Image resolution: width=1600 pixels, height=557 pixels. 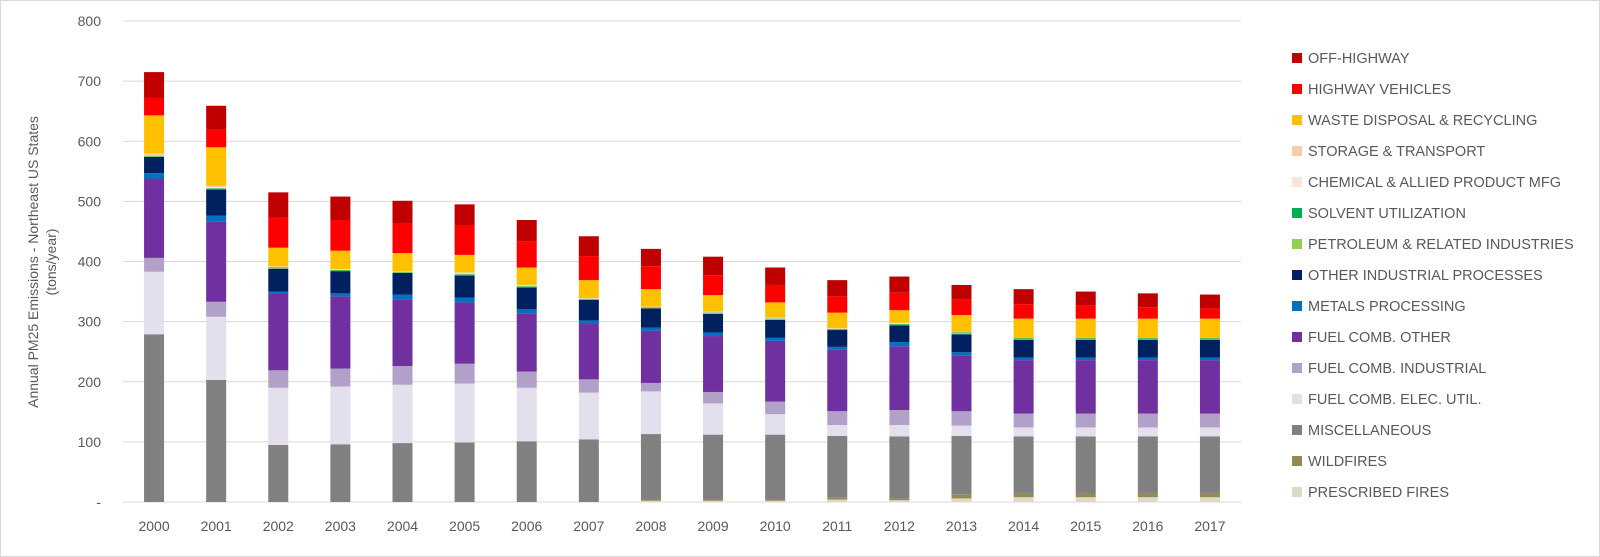 I want to click on bar-segment-solvent-utilization-2015, so click(x=1085, y=338).